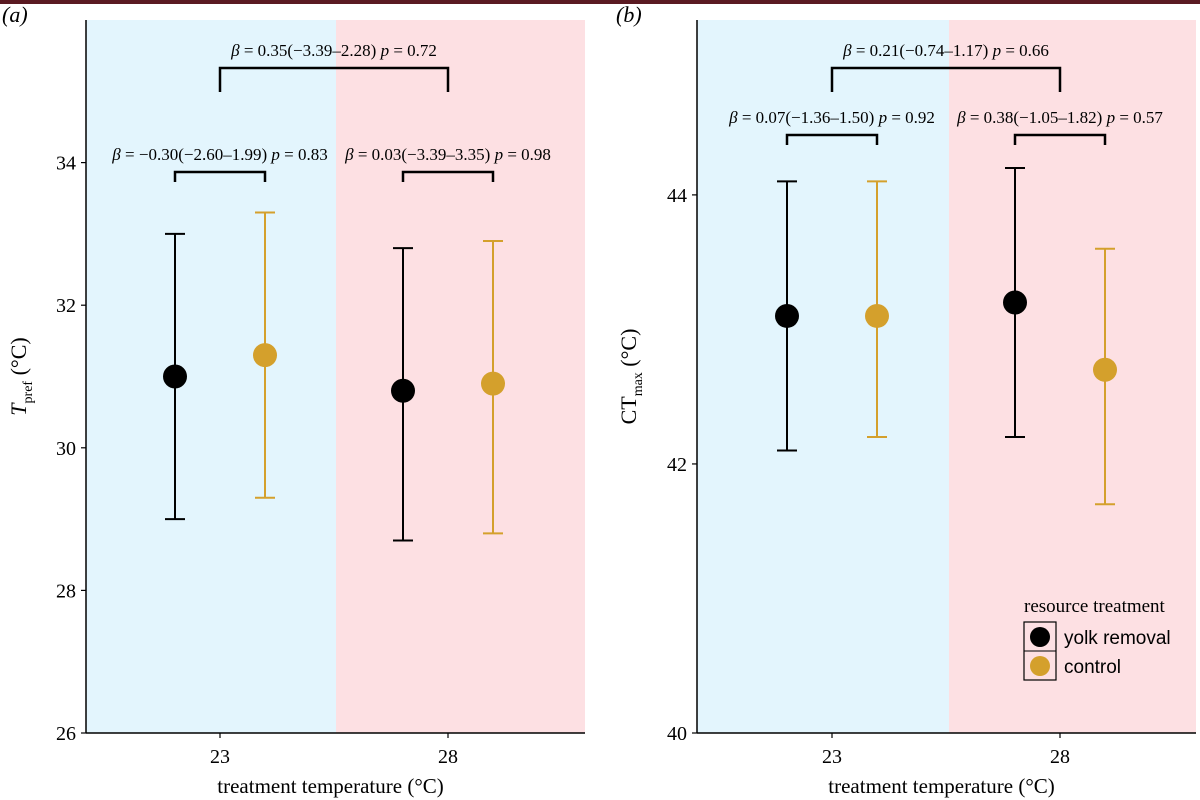 The width and height of the screenshot is (1200, 800). I want to click on annotation-estimate: = 0.35(−3.39–2.28), so click(310, 50).